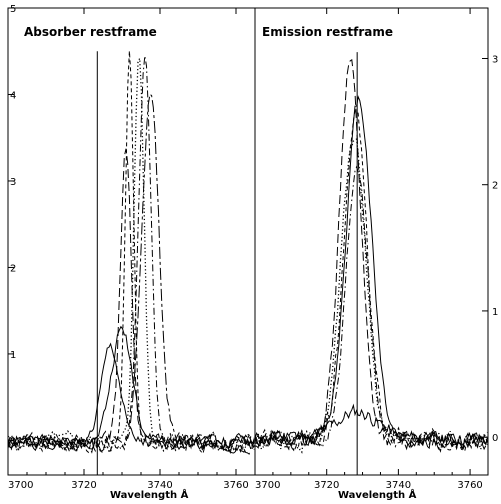  Describe the element at coordinates (13, 95) in the screenshot. I see `y-tick-label: 4` at that location.